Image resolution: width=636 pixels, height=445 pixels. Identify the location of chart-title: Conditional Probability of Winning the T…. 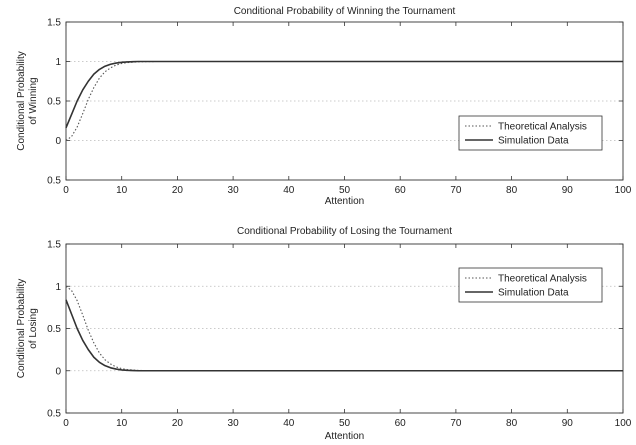
(345, 11).